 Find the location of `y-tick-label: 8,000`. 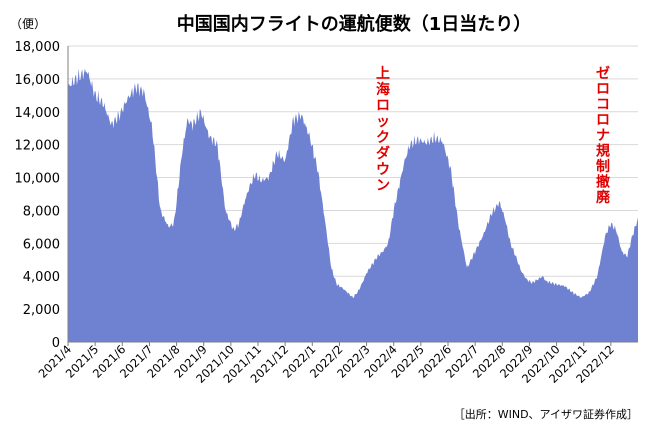

y-tick-label: 8,000 is located at coordinates (41, 211).